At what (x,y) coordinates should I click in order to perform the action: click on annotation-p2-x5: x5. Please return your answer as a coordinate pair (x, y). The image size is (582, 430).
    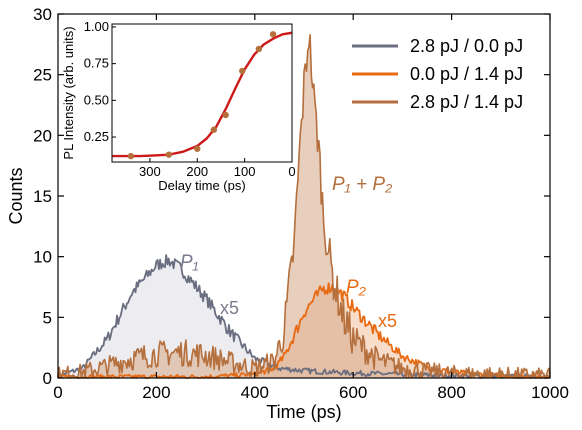
    Looking at the image, I should click on (387, 321).